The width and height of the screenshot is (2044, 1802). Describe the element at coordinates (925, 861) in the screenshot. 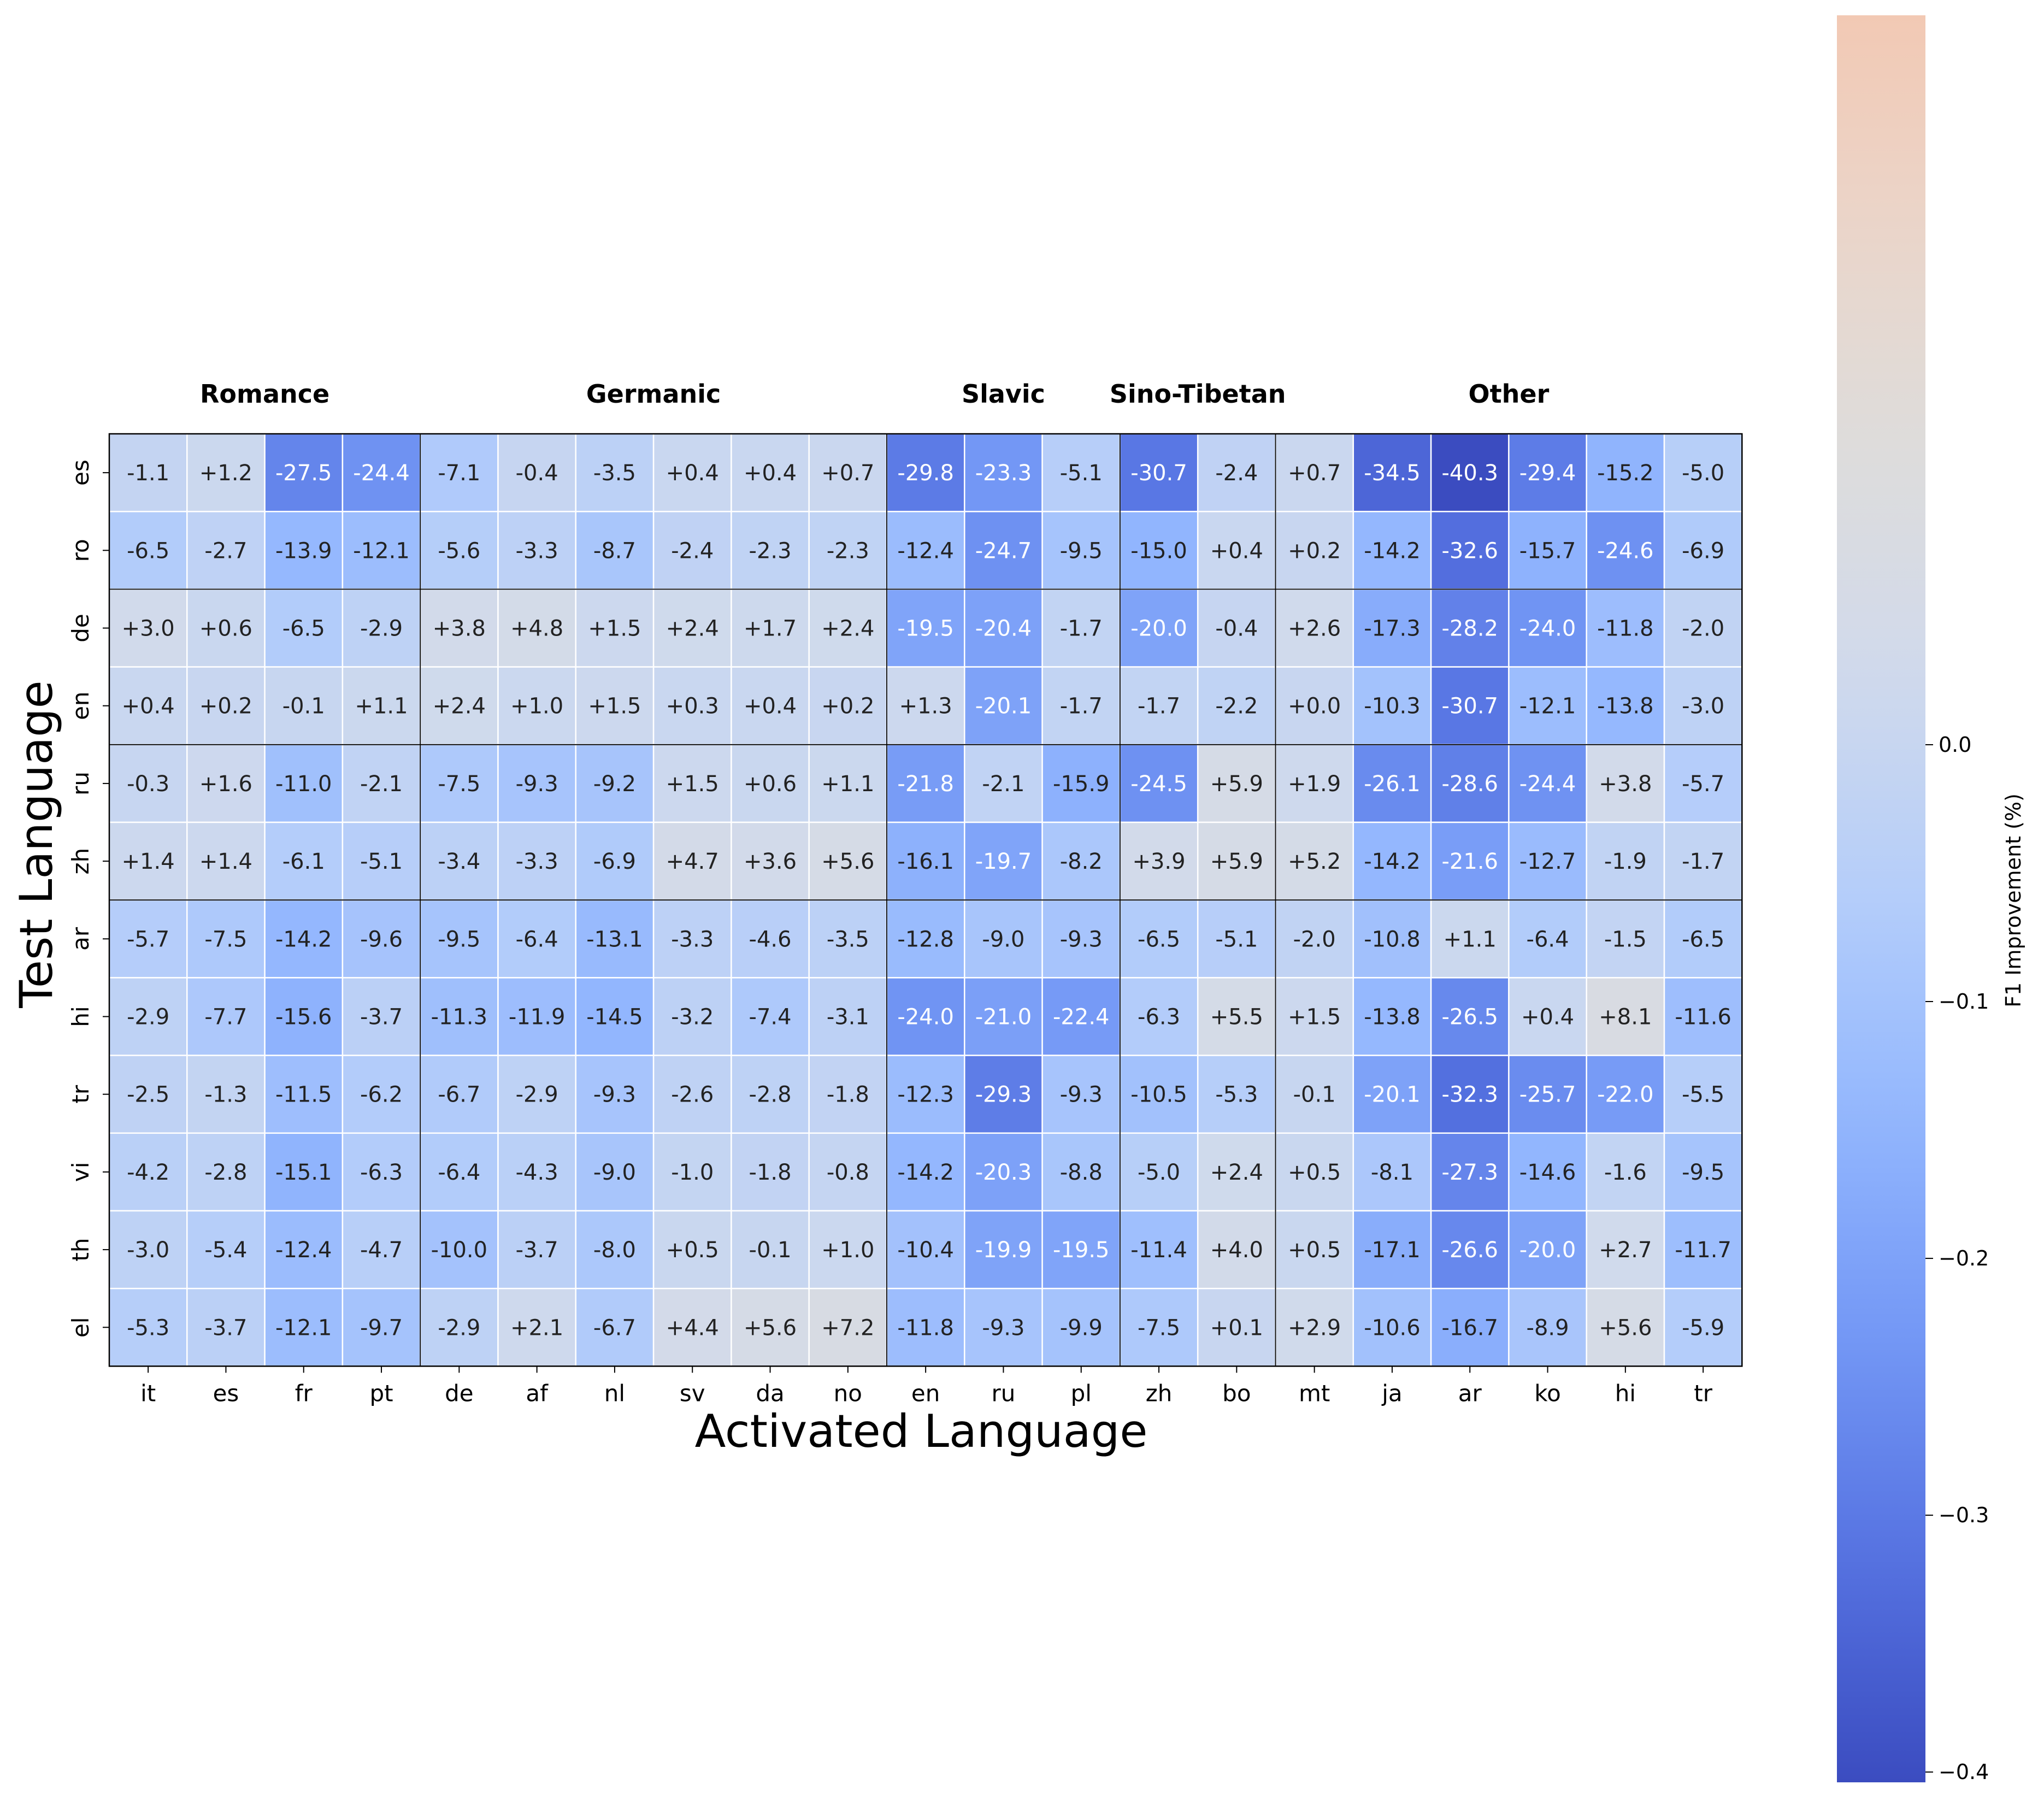

I see `cell-value-label: -16.1` at that location.